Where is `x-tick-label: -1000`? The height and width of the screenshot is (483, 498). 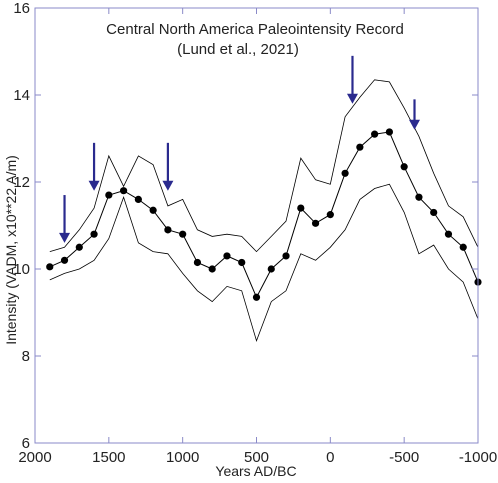 x-tick-label: -1000 is located at coordinates (478, 457).